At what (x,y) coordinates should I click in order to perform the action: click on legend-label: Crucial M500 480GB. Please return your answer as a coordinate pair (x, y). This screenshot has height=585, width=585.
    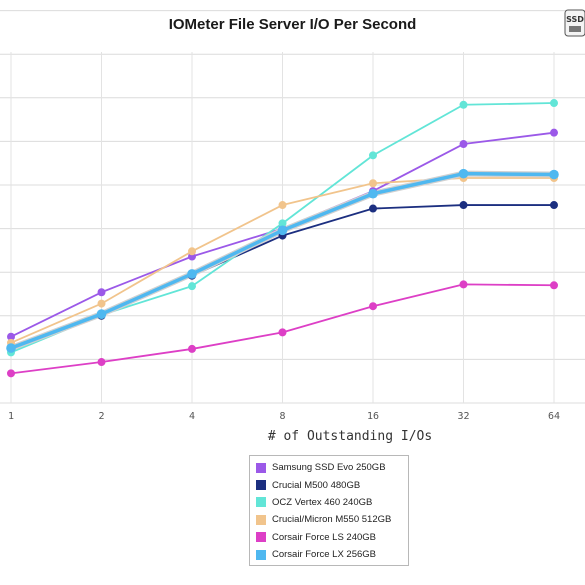
    Looking at the image, I should click on (316, 485).